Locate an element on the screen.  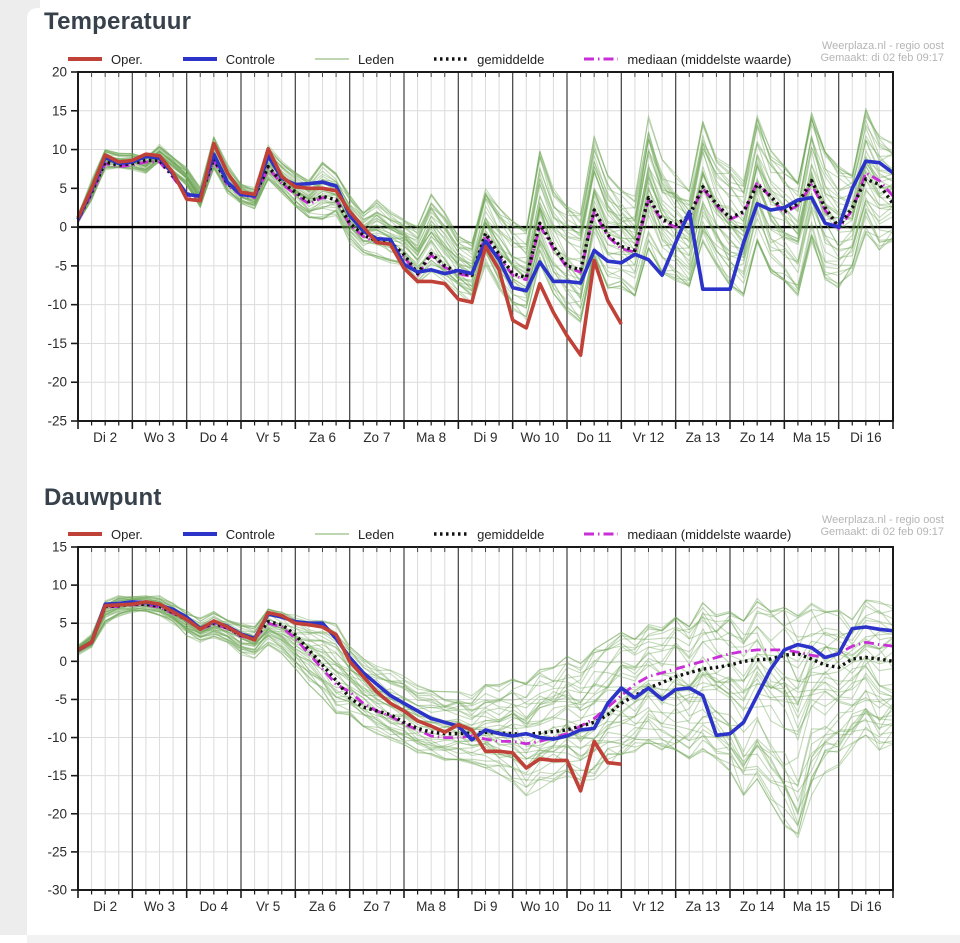
card-bottom-edge is located at coordinates (493, 939).